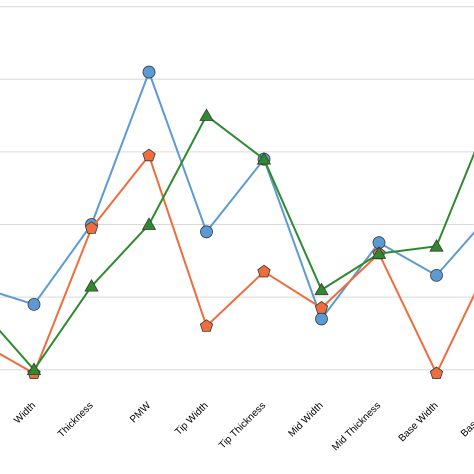 The width and height of the screenshot is (474, 474). What do you see at coordinates (305, 419) in the screenshot?
I see `x-tick-label: Mid Width` at bounding box center [305, 419].